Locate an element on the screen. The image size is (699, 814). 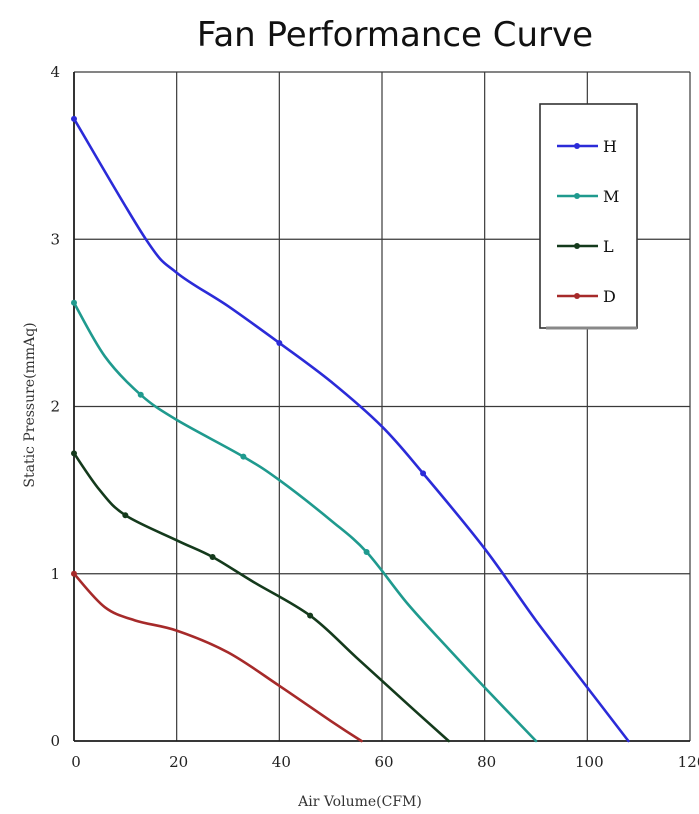
y-axis-label: Static Pressure(mmAq) is located at coordinates (30, 404).